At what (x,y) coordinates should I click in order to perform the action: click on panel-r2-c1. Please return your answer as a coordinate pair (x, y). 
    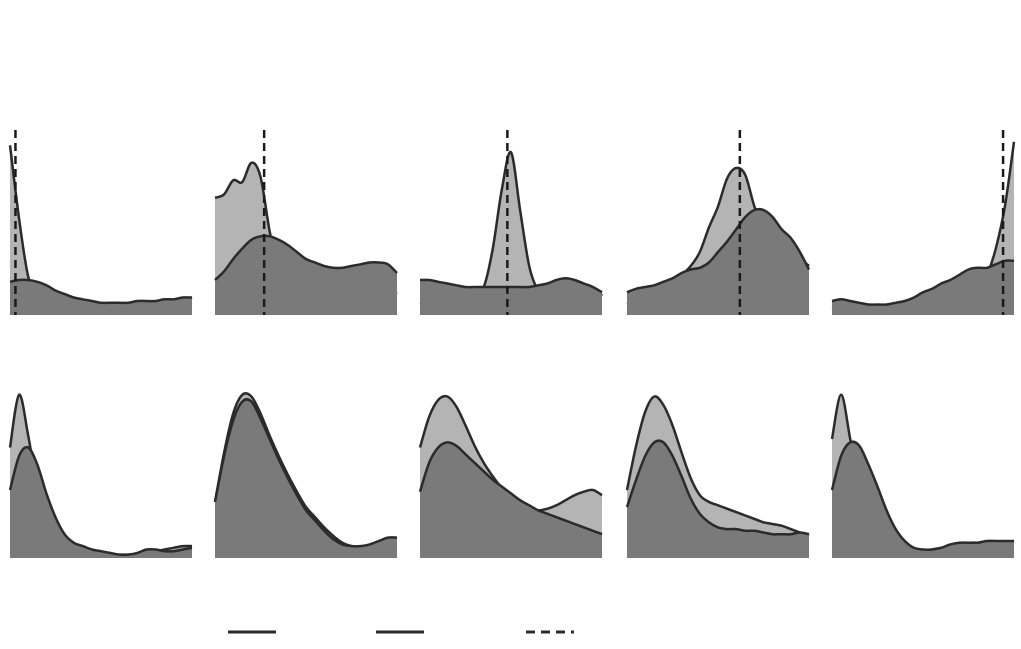
    Looking at the image, I should click on (100, 475).